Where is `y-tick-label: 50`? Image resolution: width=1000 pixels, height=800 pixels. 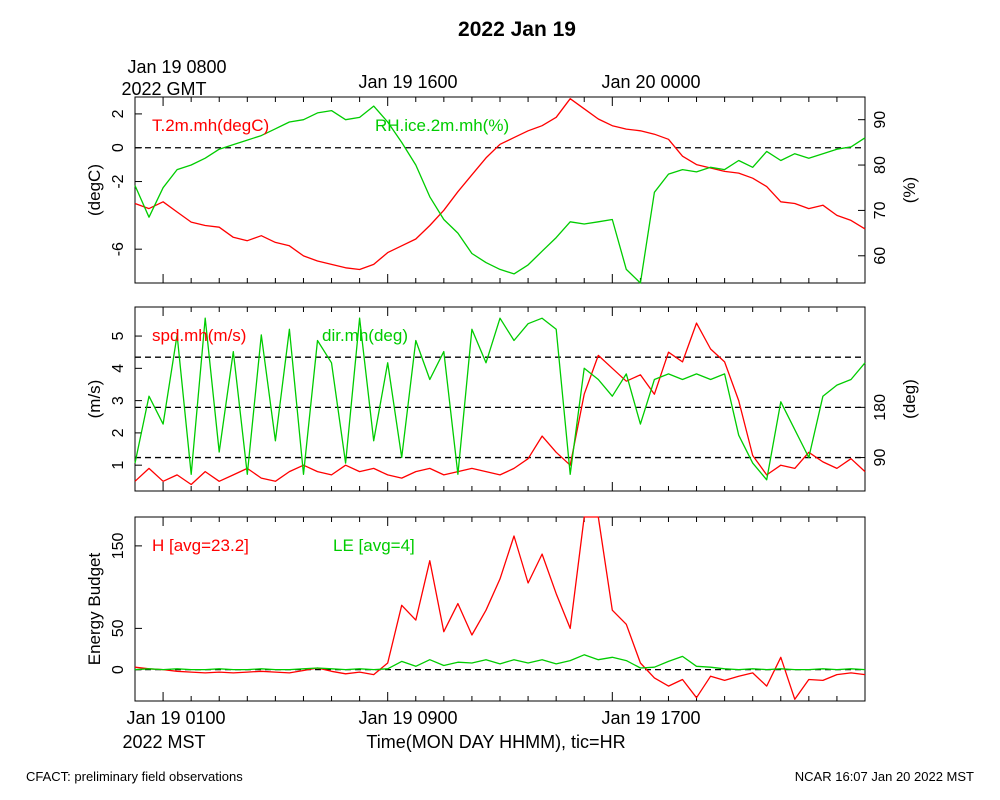
y-tick-label: 50 is located at coordinates (118, 628).